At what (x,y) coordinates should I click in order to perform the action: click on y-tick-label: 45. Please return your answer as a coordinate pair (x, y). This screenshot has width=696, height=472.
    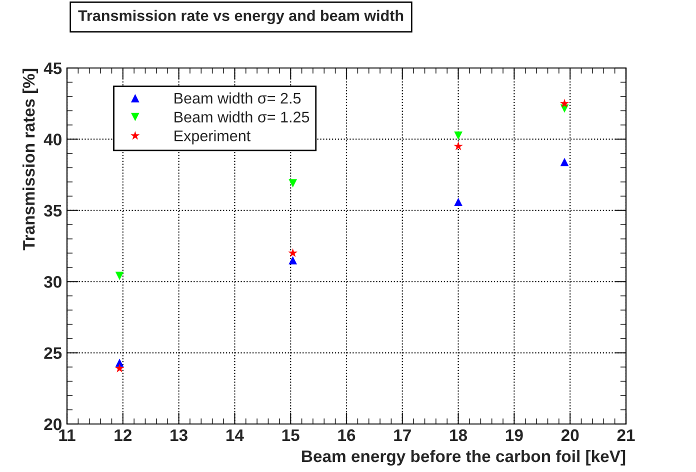
    Looking at the image, I should click on (53, 68).